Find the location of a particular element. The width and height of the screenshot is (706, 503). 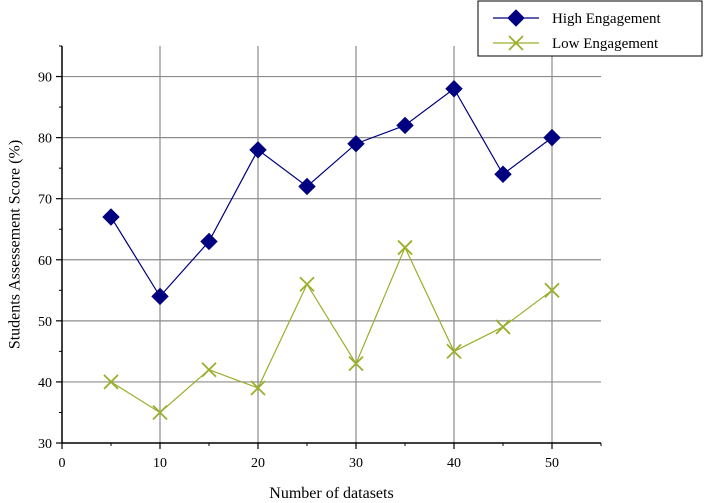

legend: High Engagement Low Engagement is located at coordinates (590, 28).